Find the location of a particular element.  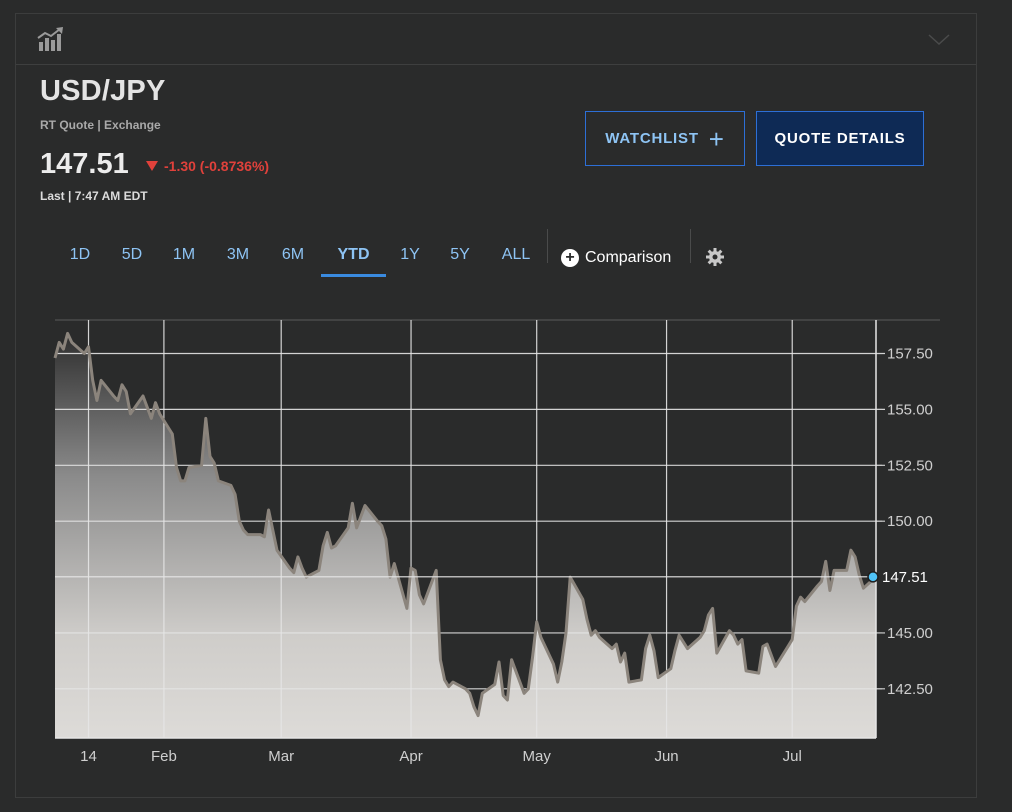

y-tick-label: 152.50 is located at coordinates (910, 465).